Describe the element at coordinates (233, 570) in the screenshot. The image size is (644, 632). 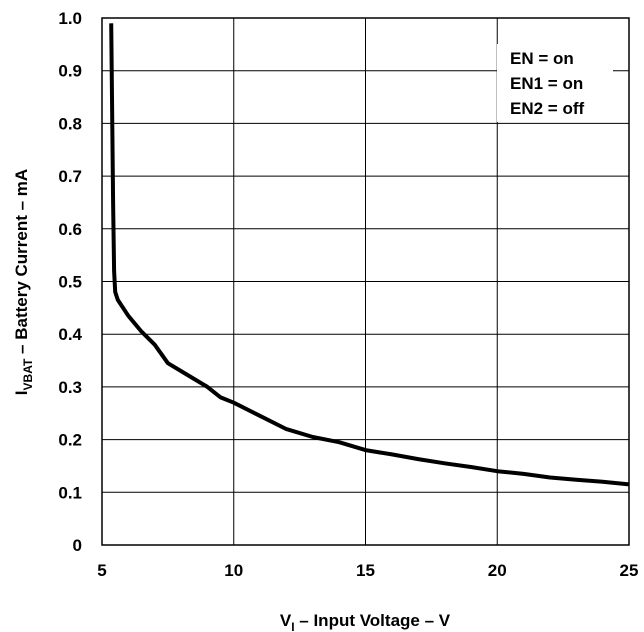
I see `x-tick-label: 10` at that location.